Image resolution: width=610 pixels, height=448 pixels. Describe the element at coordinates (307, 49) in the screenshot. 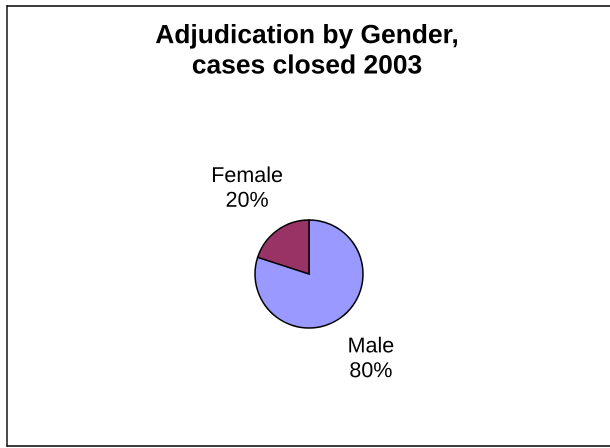

I see `chart-title: Adjudication by Gender, cases closed 2003` at that location.